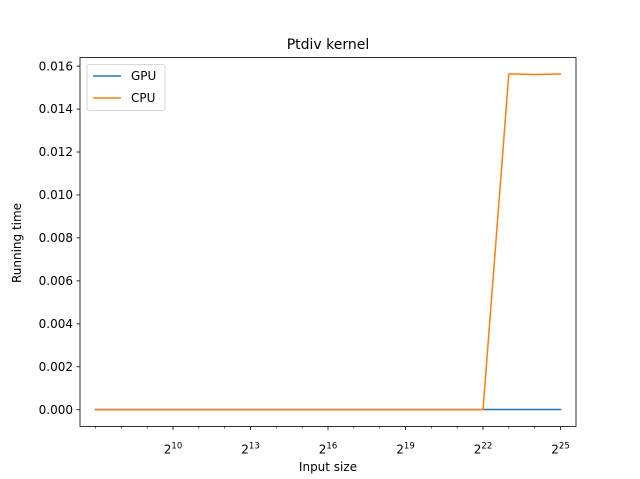 This screenshot has width=640, height=479. Describe the element at coordinates (56, 410) in the screenshot. I see `y-tick-label: 0.000` at that location.